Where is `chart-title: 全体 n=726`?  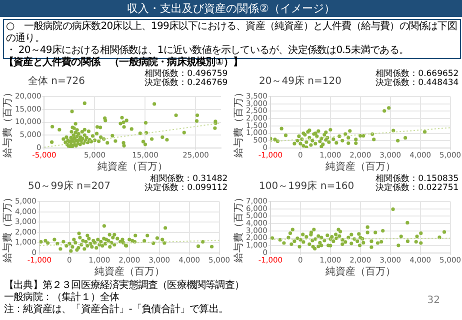 chart-title: 全体 n=726 is located at coordinates (56, 81).